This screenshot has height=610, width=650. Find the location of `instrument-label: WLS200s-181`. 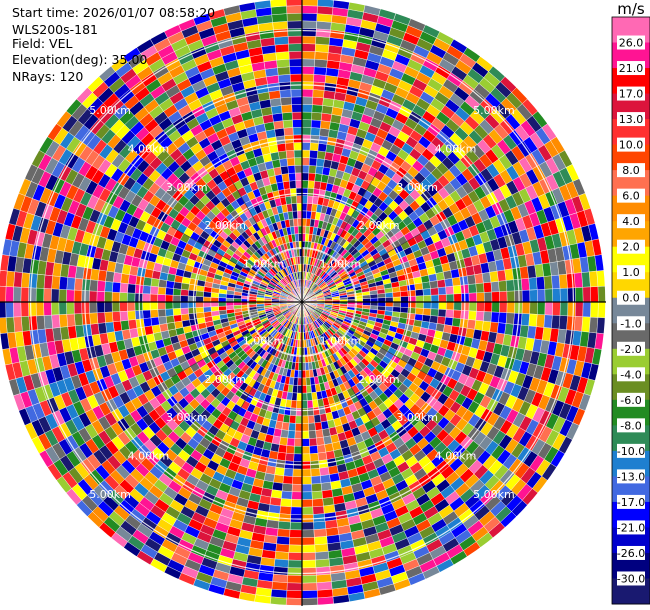

instrument-label: WLS200s-181 is located at coordinates (55, 30).